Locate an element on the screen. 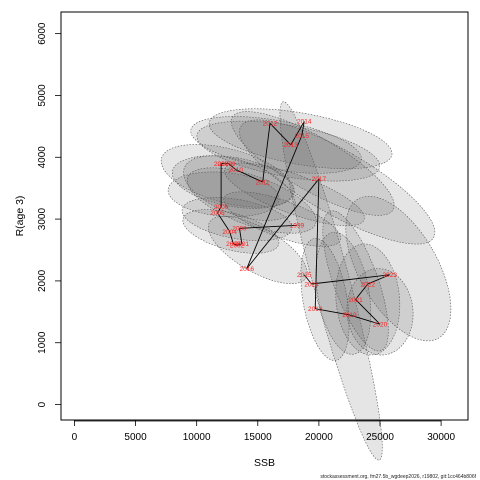  x-tick-label: 5000 is located at coordinates (135, 437).